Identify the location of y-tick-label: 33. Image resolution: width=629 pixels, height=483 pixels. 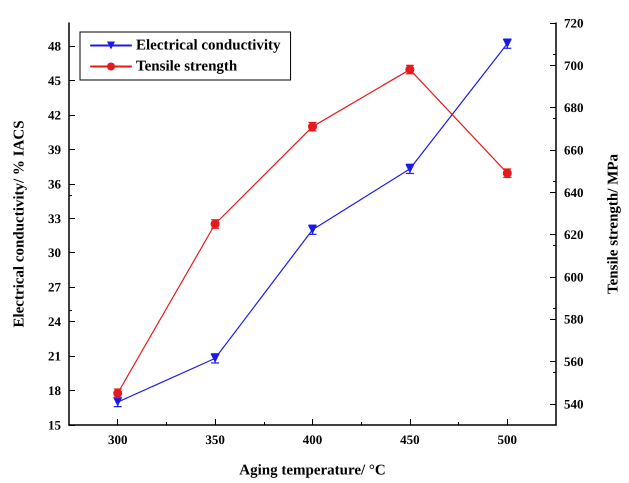
(55, 218).